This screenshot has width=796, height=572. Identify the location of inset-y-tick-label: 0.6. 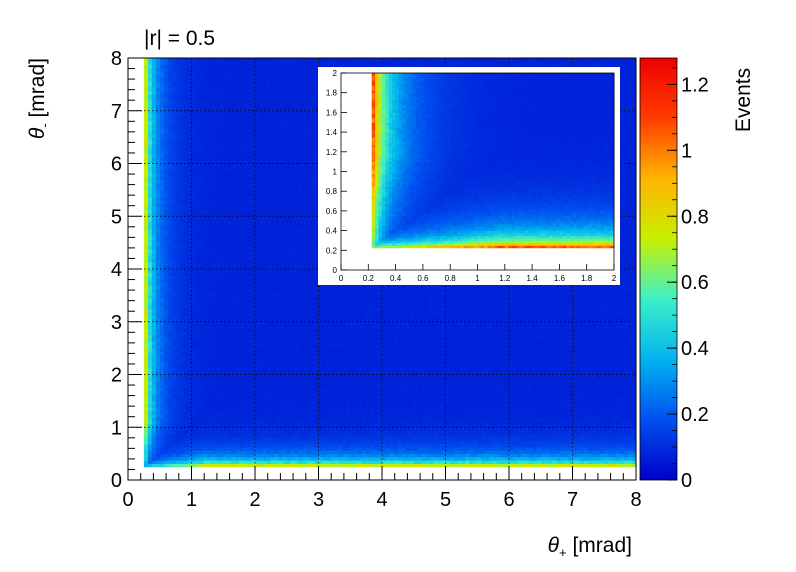
(332, 211).